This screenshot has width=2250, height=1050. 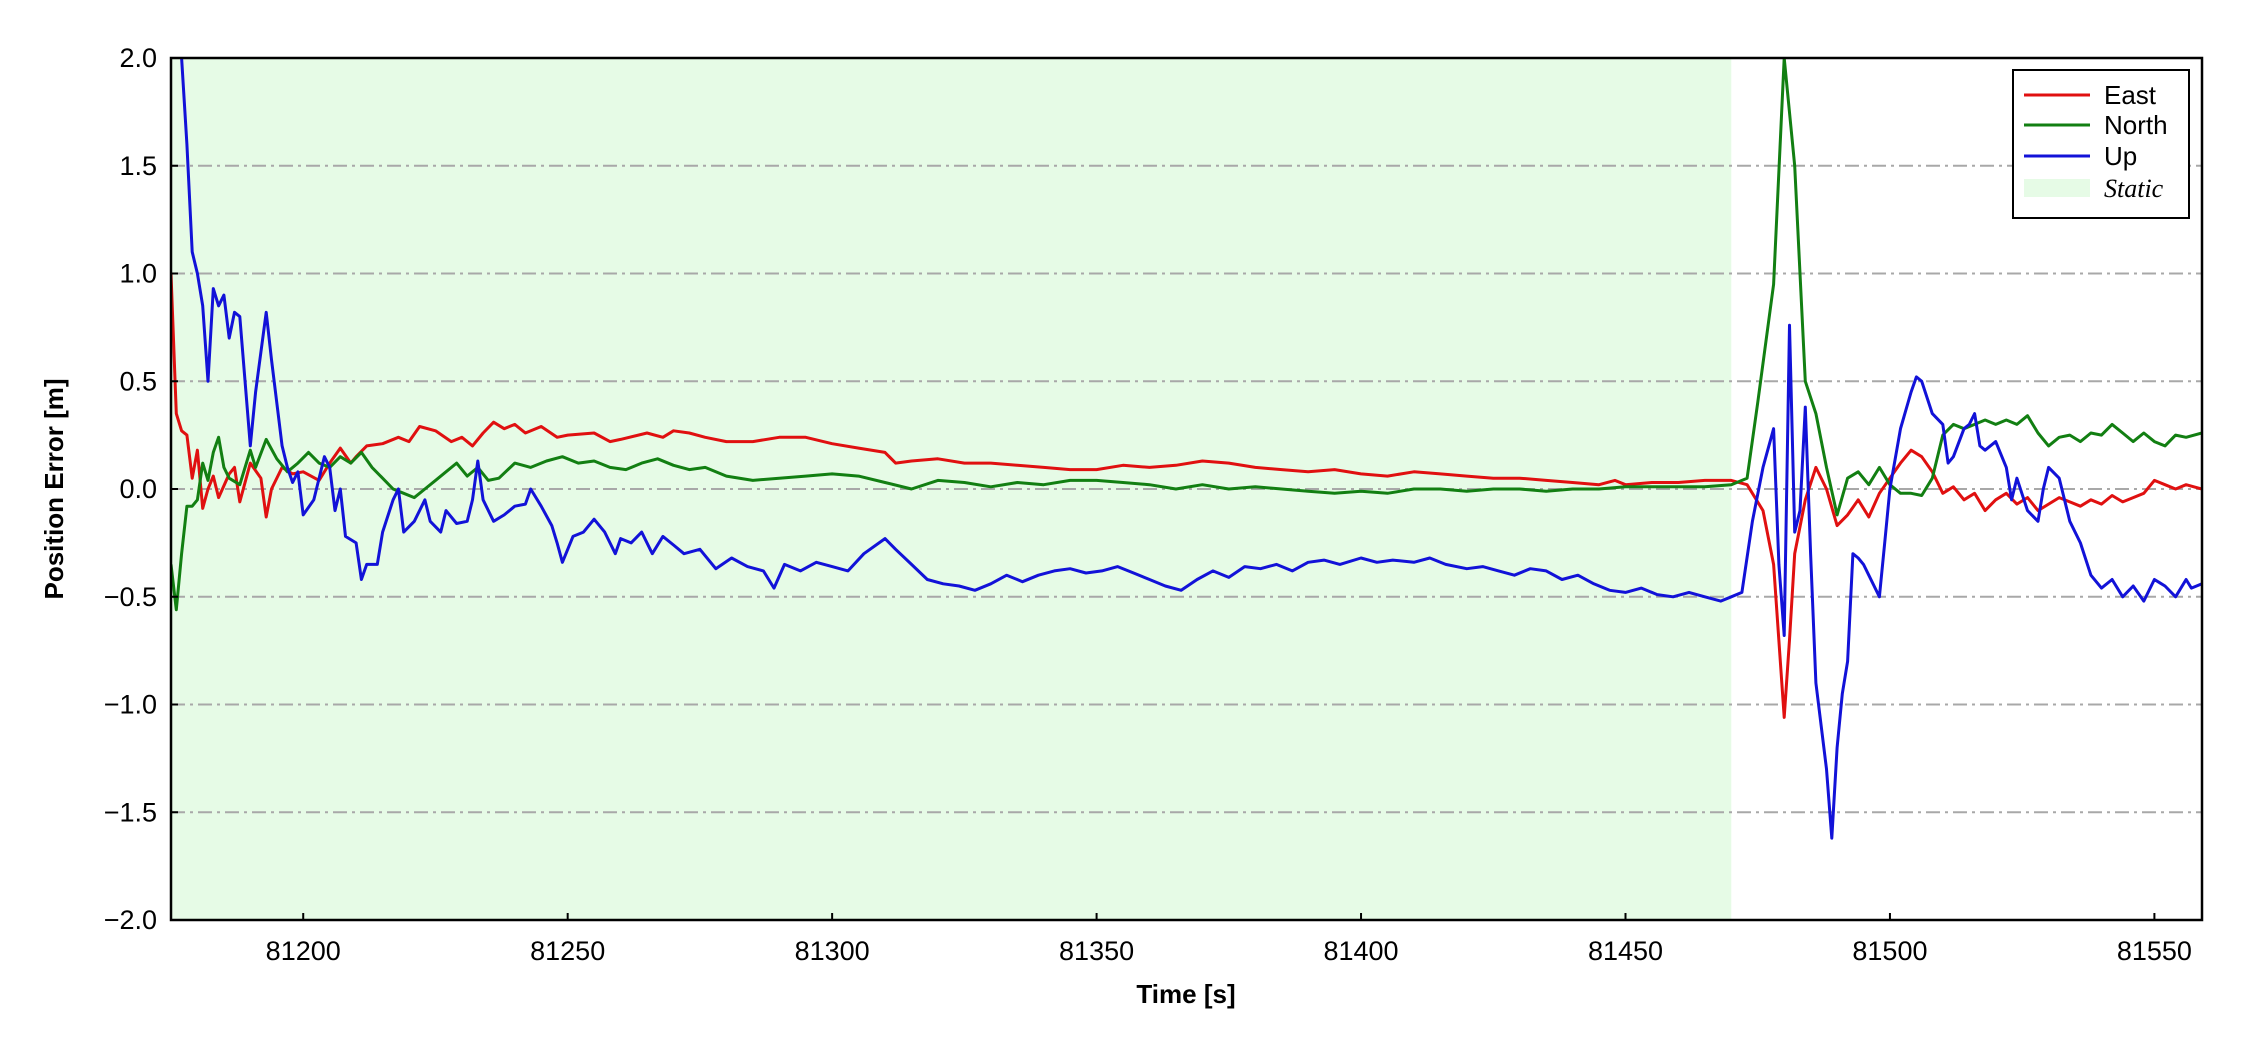 I want to click on x-tick-label: 81500, so click(x=1889, y=951).